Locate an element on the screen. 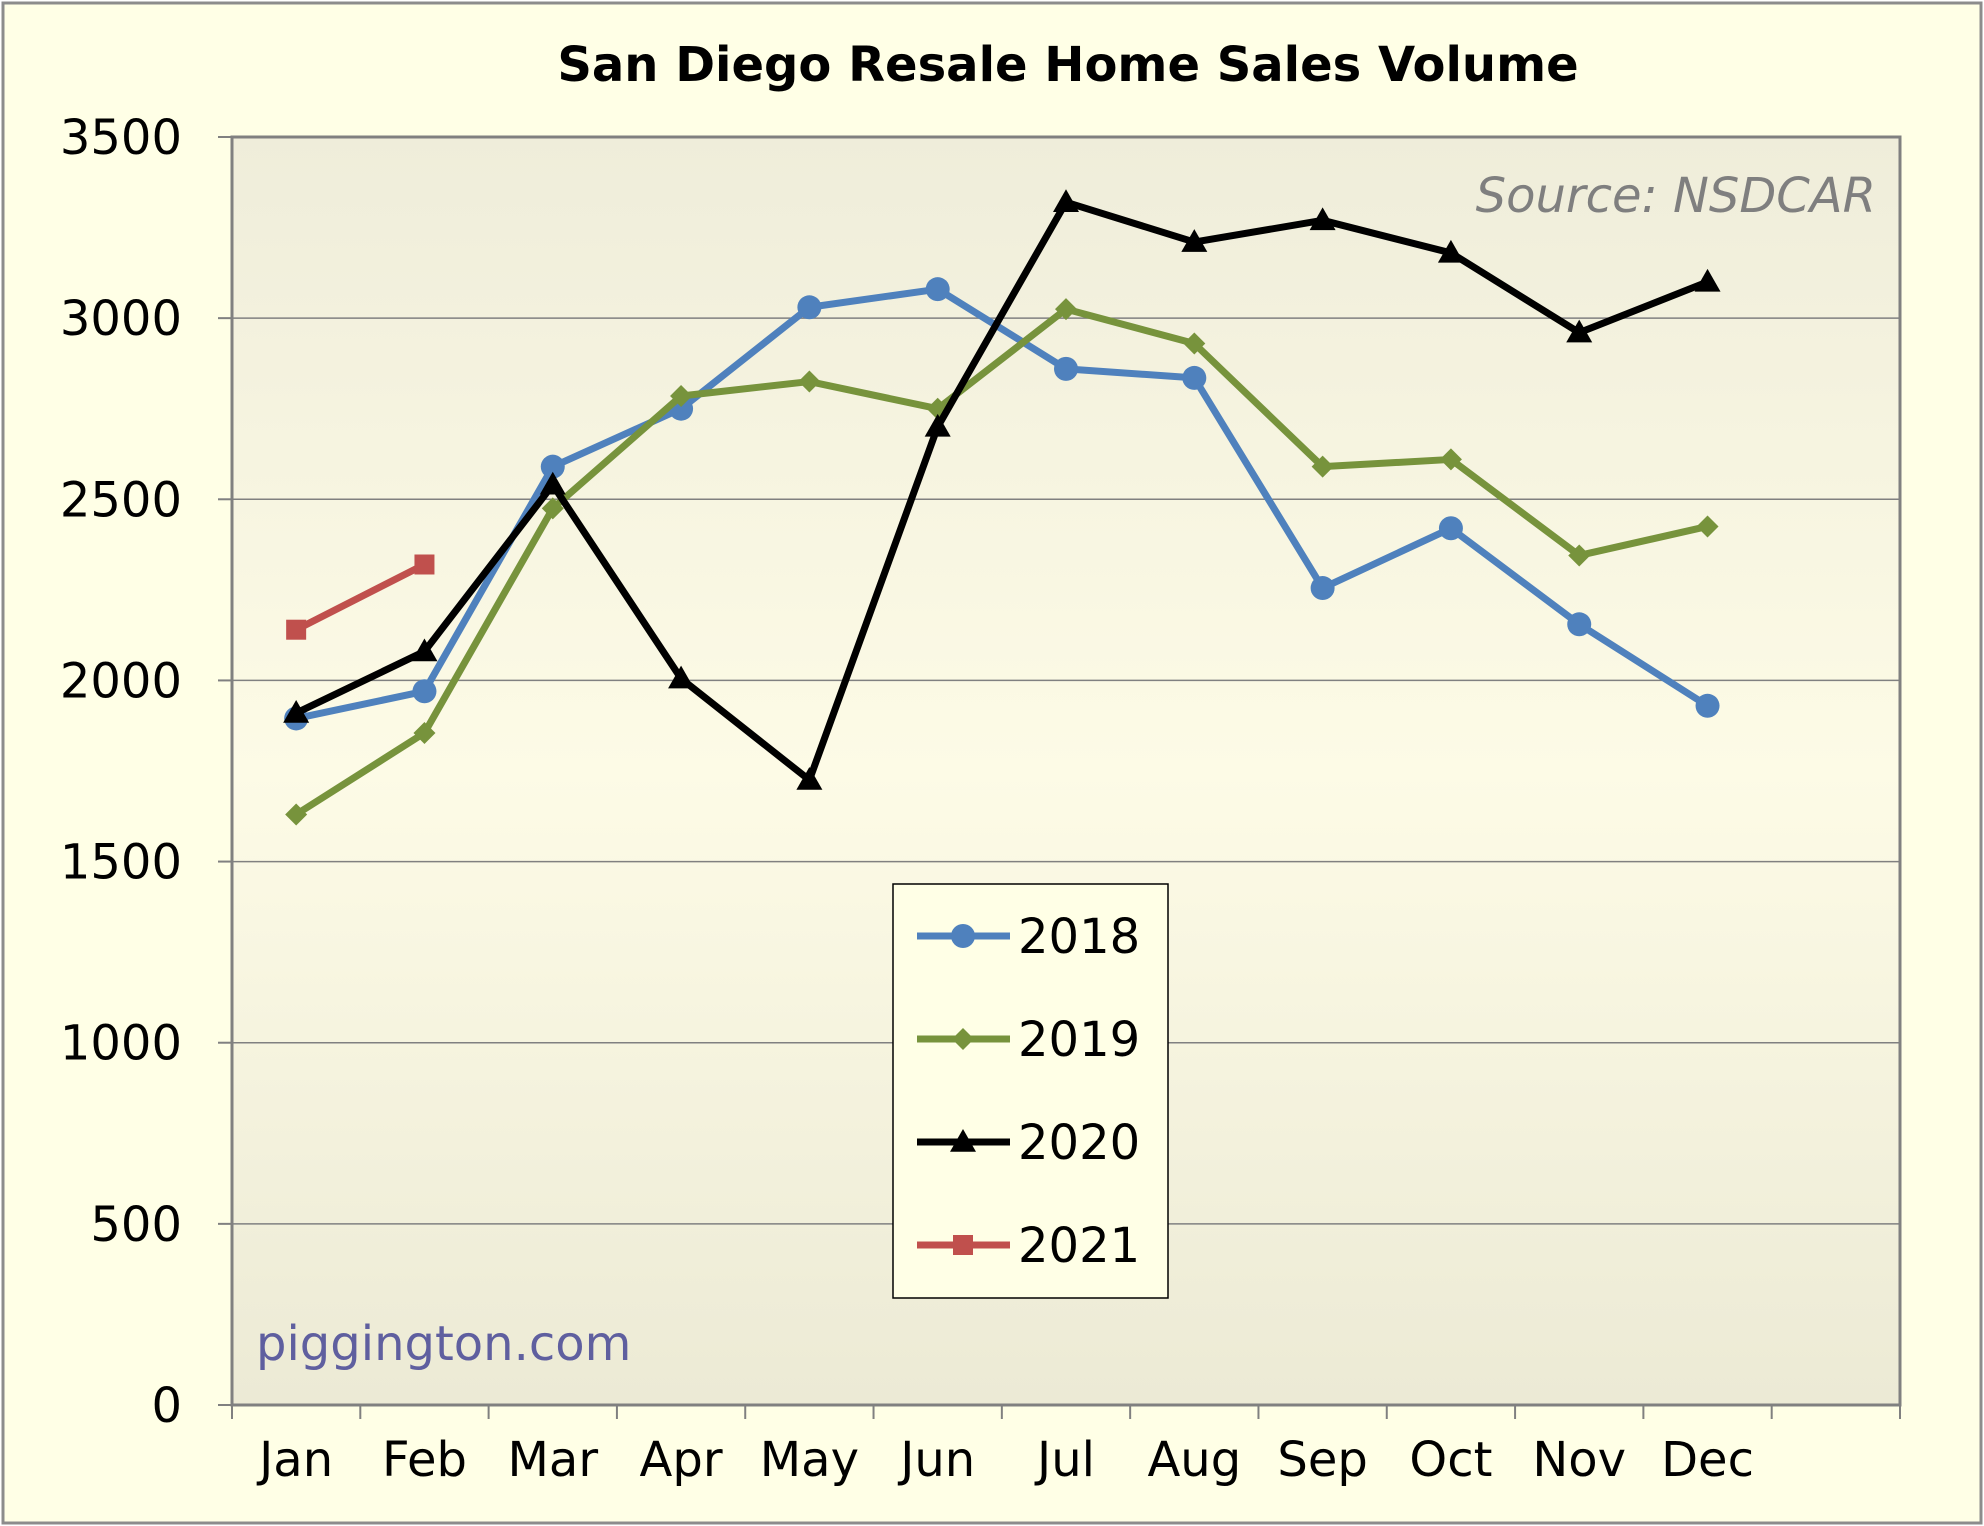 Image resolution: width=1984 pixels, height=1526 pixels. y-tick-label: 0 is located at coordinates (166, 1406).